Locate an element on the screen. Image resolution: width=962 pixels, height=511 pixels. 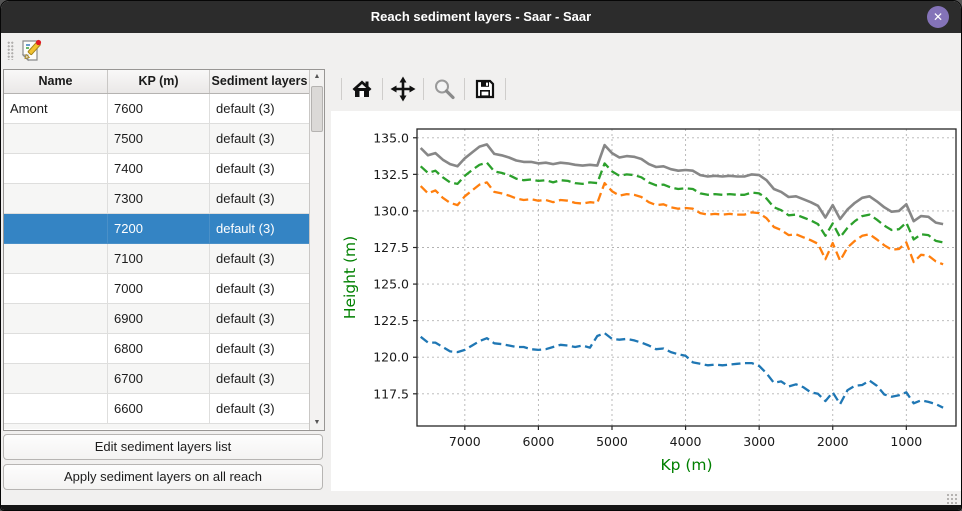
pan-button is located at coordinates (403, 89).